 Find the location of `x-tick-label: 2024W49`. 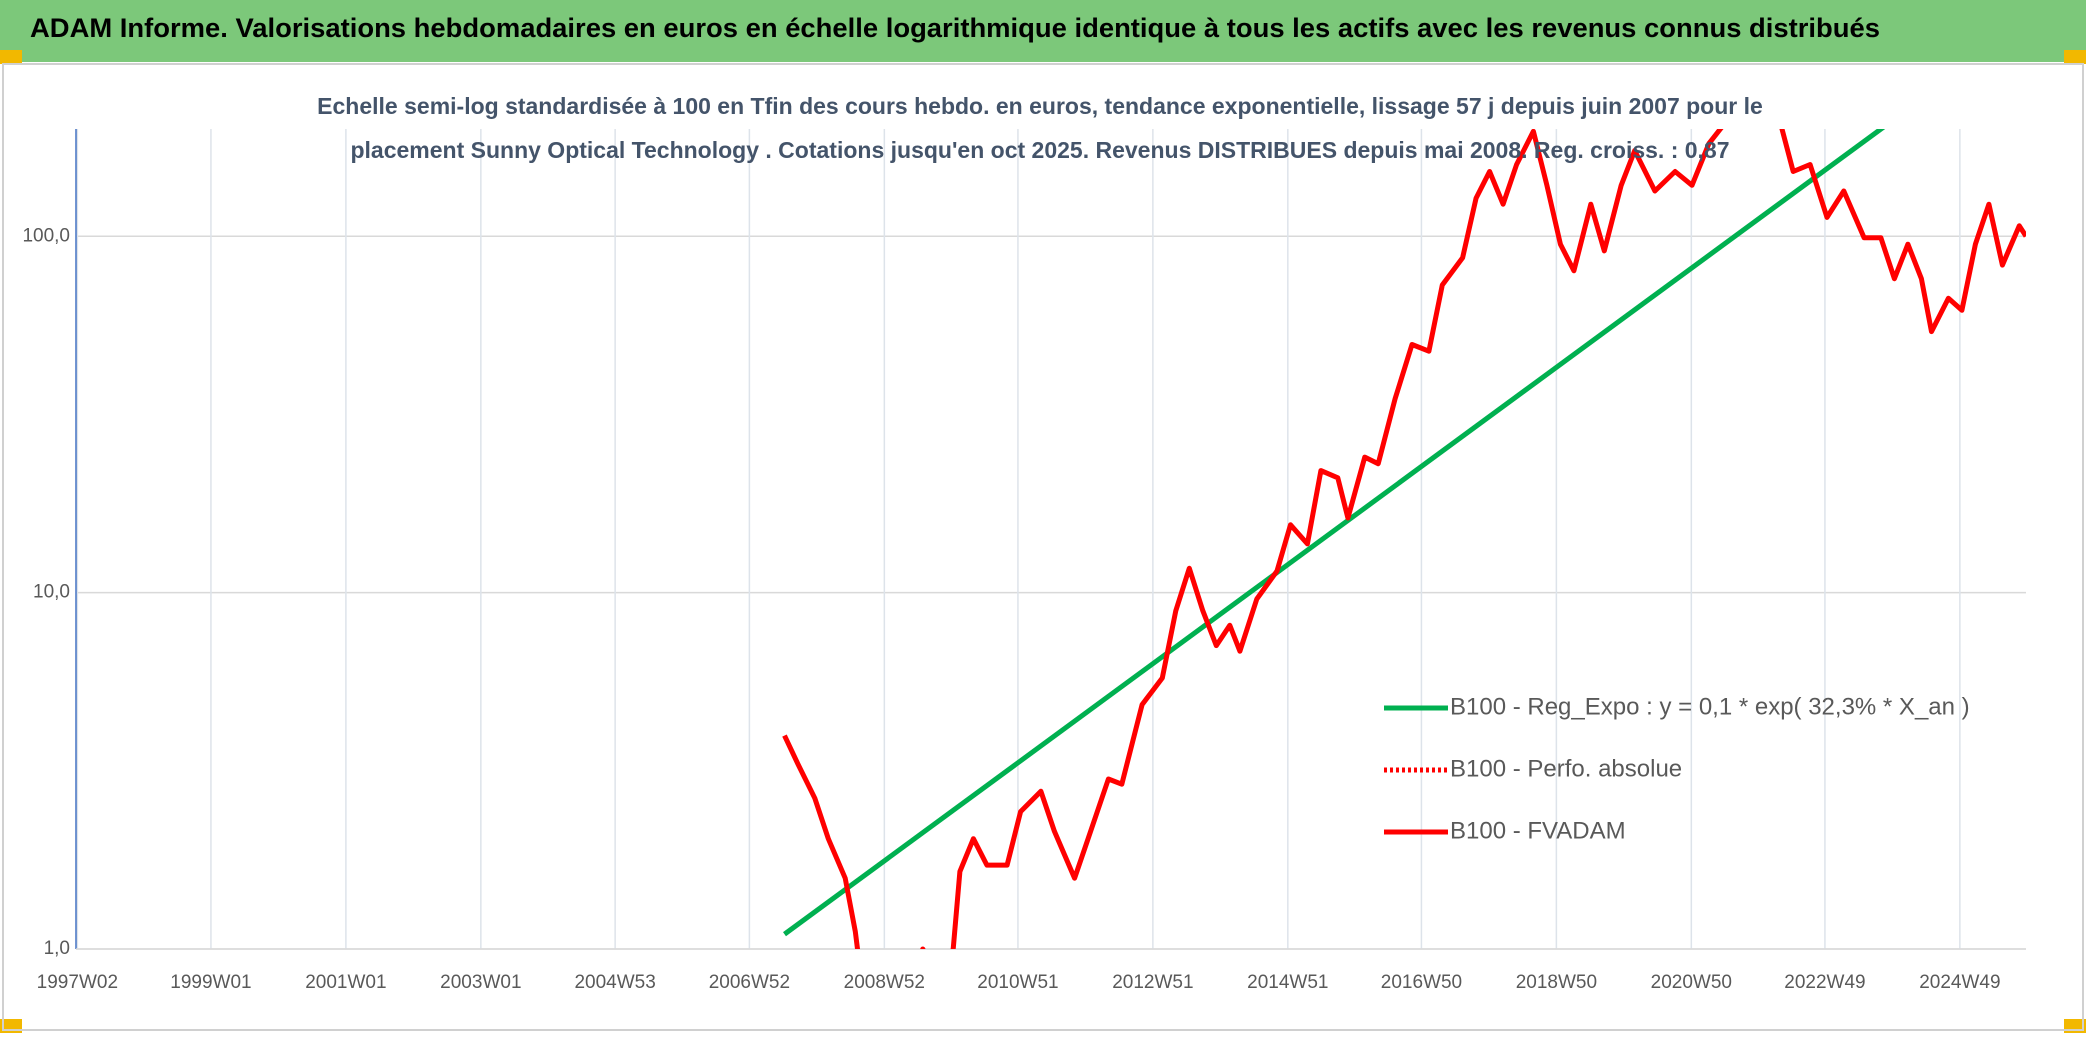

x-tick-label: 2024W49 is located at coordinates (1959, 982).